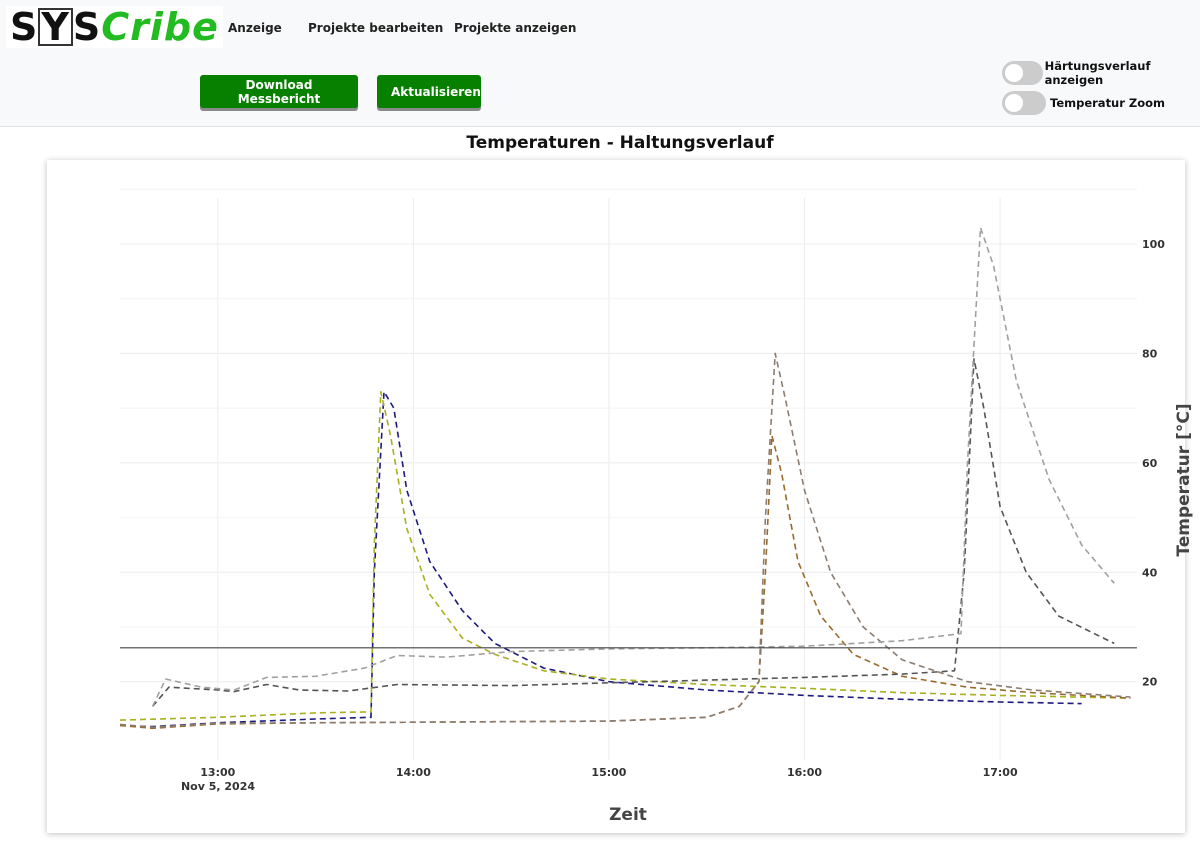 The height and width of the screenshot is (851, 1200). I want to click on y-tick-label: 20, so click(1150, 682).